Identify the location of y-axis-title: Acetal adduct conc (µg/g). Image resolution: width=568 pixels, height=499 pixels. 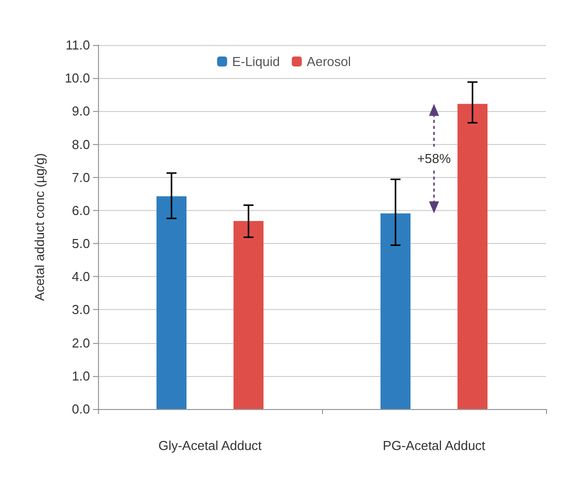
(39, 227).